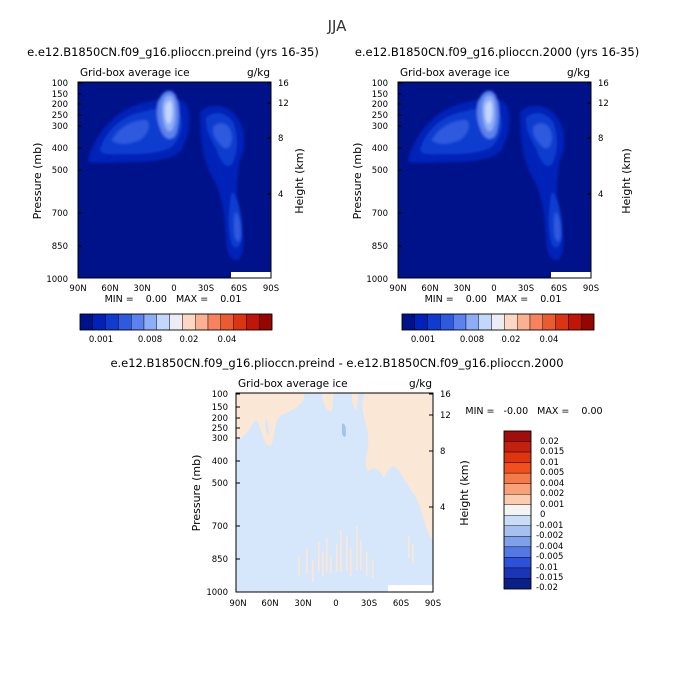 Image resolution: width=675 pixels, height=674 pixels. I want to click on x-tick-label: 90S, so click(433, 604).